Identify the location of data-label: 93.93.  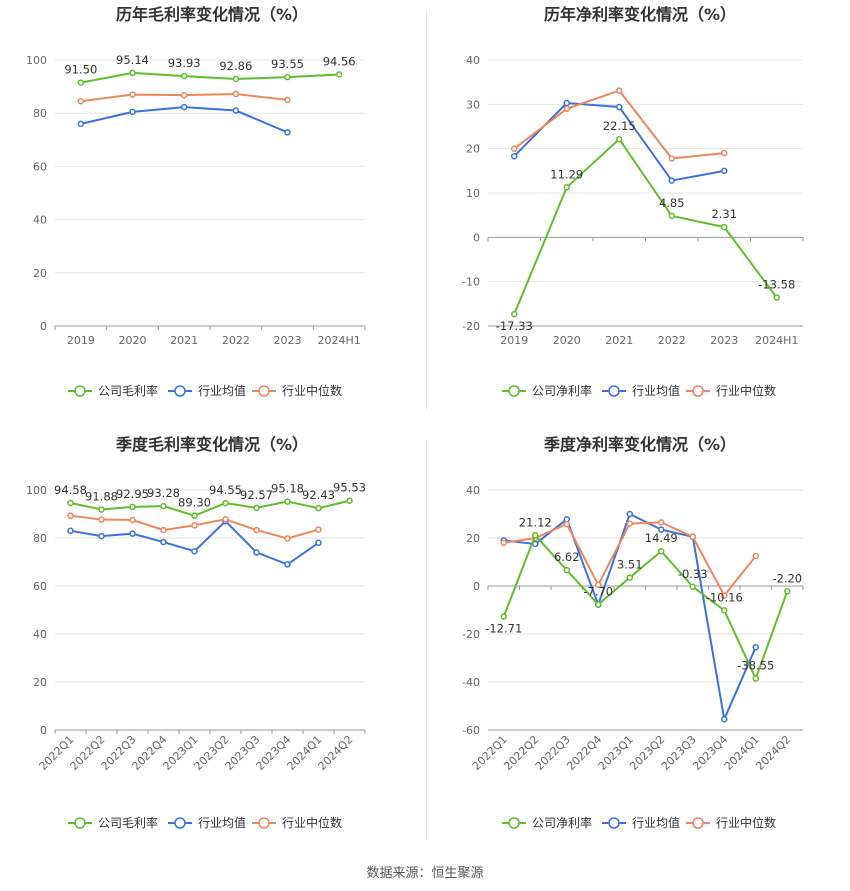
(184, 63).